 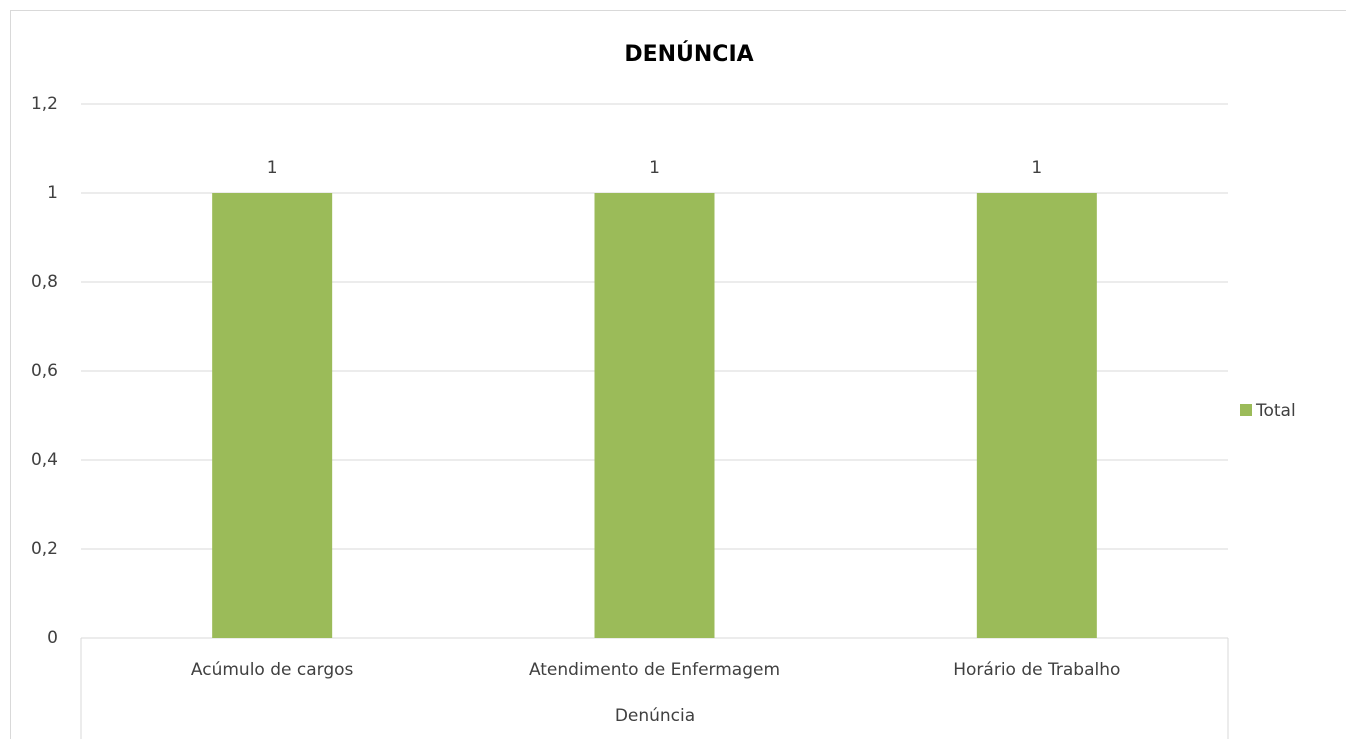 What do you see at coordinates (688, 54) in the screenshot?
I see `chart-title: DENÚNCIA` at bounding box center [688, 54].